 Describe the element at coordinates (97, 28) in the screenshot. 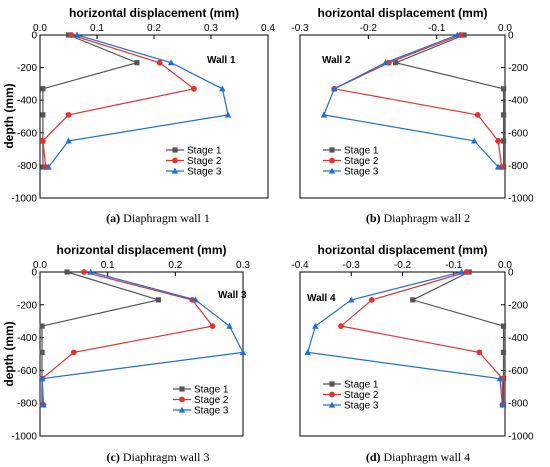

I see `x-tick-label: 0.1` at that location.